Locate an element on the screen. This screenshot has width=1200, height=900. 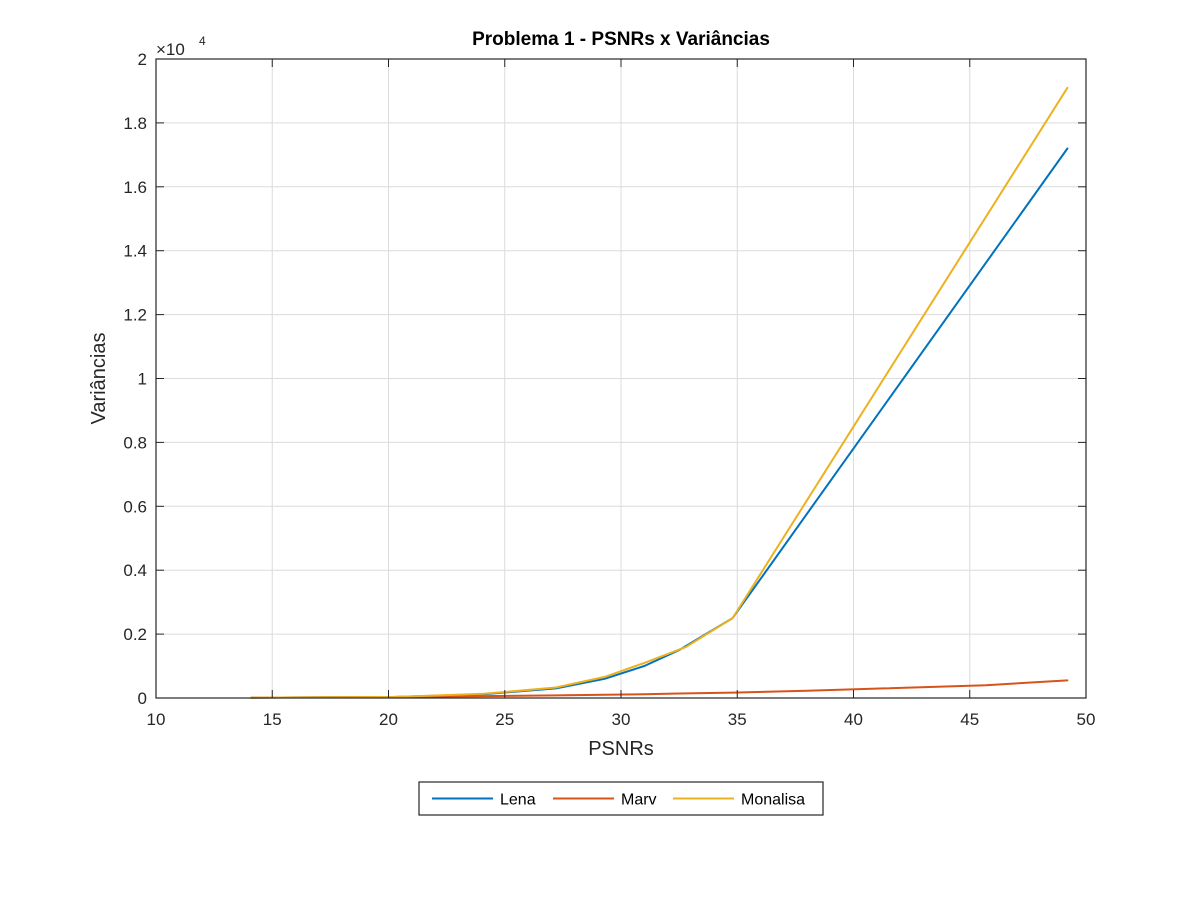
x-tick-label: 45 is located at coordinates (969, 719).